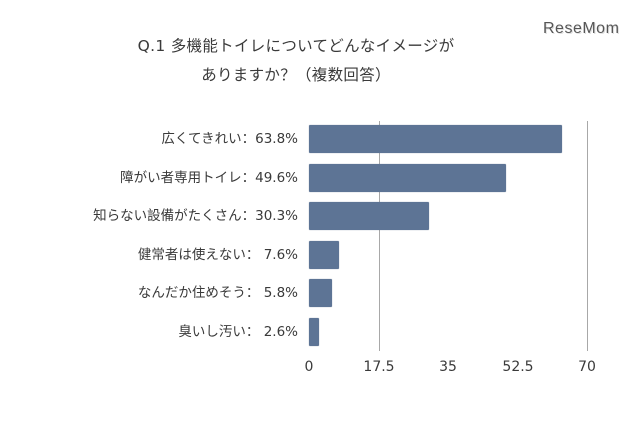 The width and height of the screenshot is (640, 426). Describe the element at coordinates (448, 367) in the screenshot. I see `x-tick-label: 35` at that location.